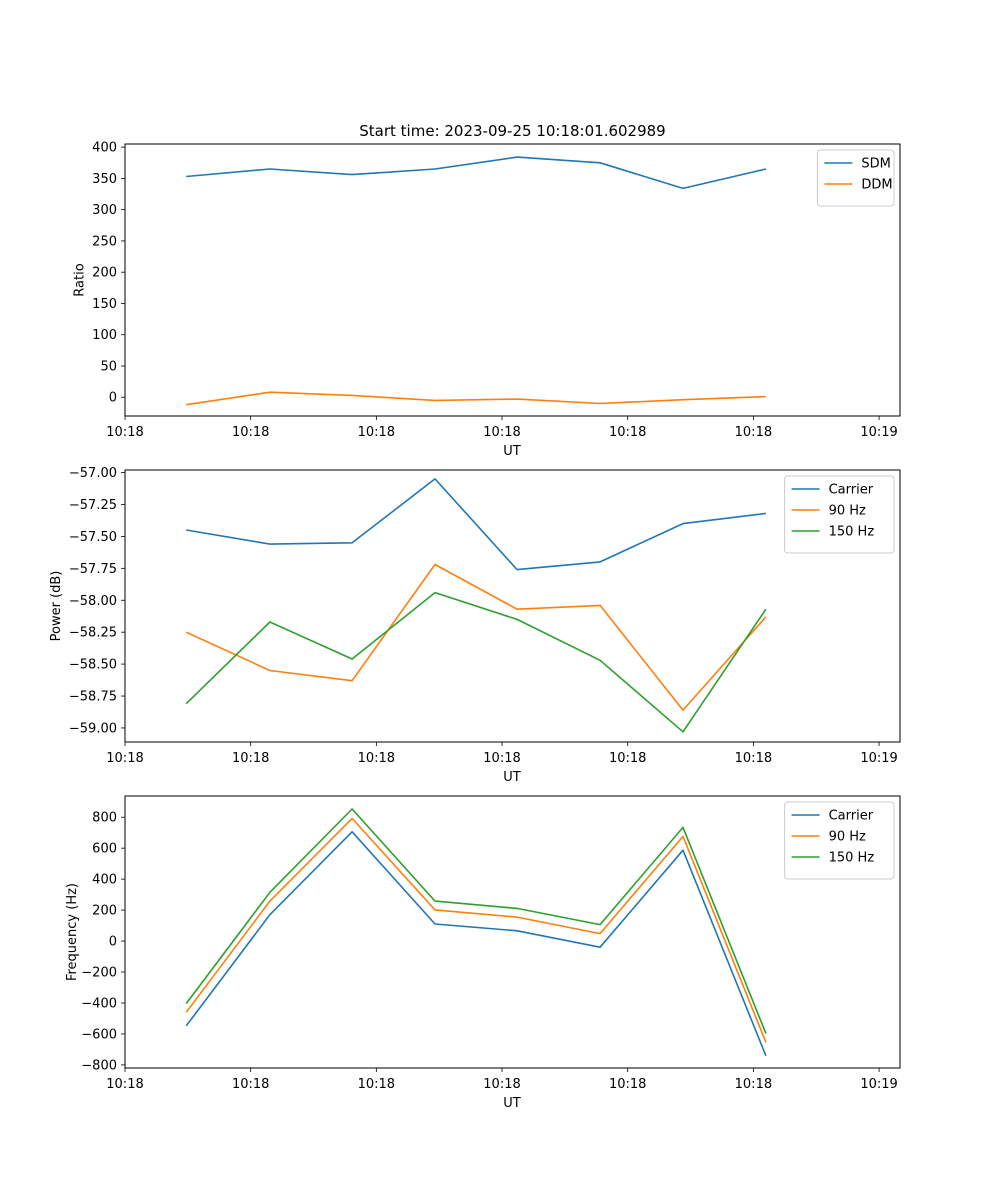  What do you see at coordinates (512, 451) in the screenshot?
I see `ratio-x-axis-label: UT` at bounding box center [512, 451].